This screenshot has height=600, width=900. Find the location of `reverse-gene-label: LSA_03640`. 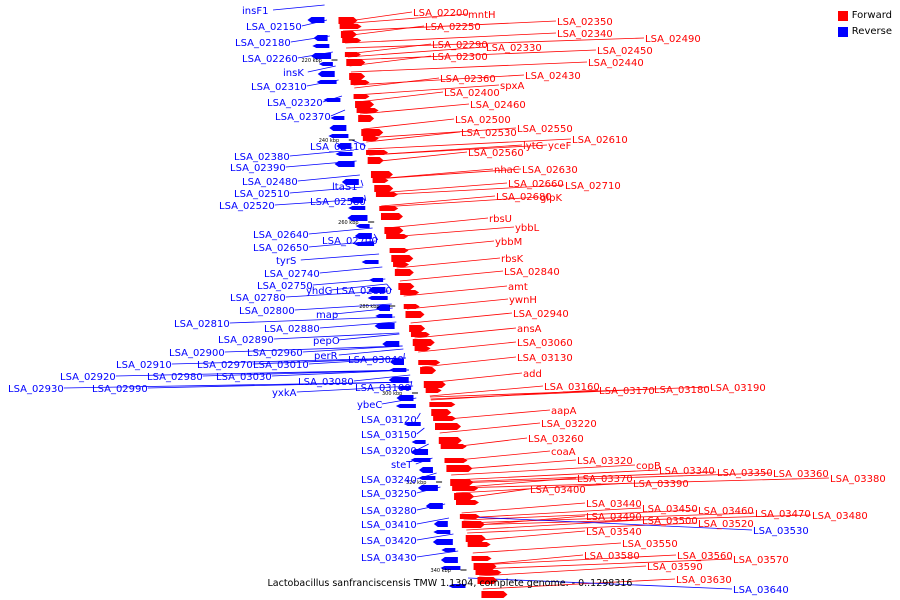

reverse-gene-label: LSA_03640 is located at coordinates (761, 590).